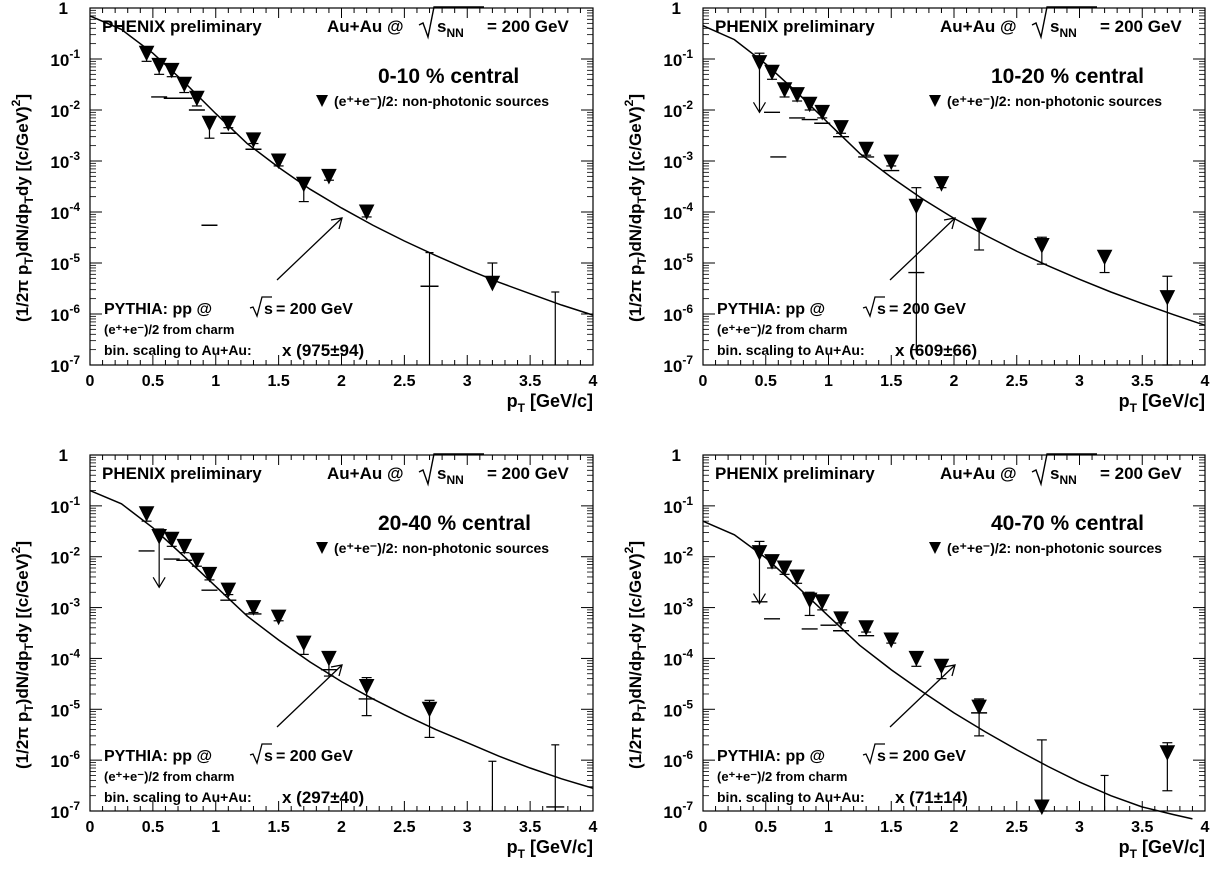  I want to click on y-tick-label: 10⁻⁵, so click(65, 708).